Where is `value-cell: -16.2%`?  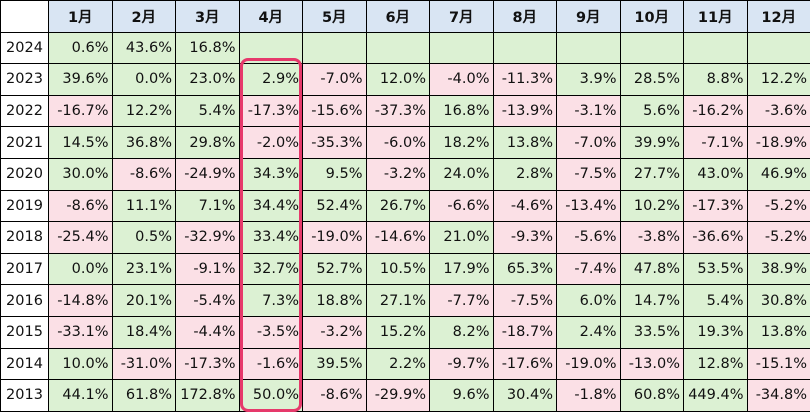
value-cell: -16.2% is located at coordinates (715, 111).